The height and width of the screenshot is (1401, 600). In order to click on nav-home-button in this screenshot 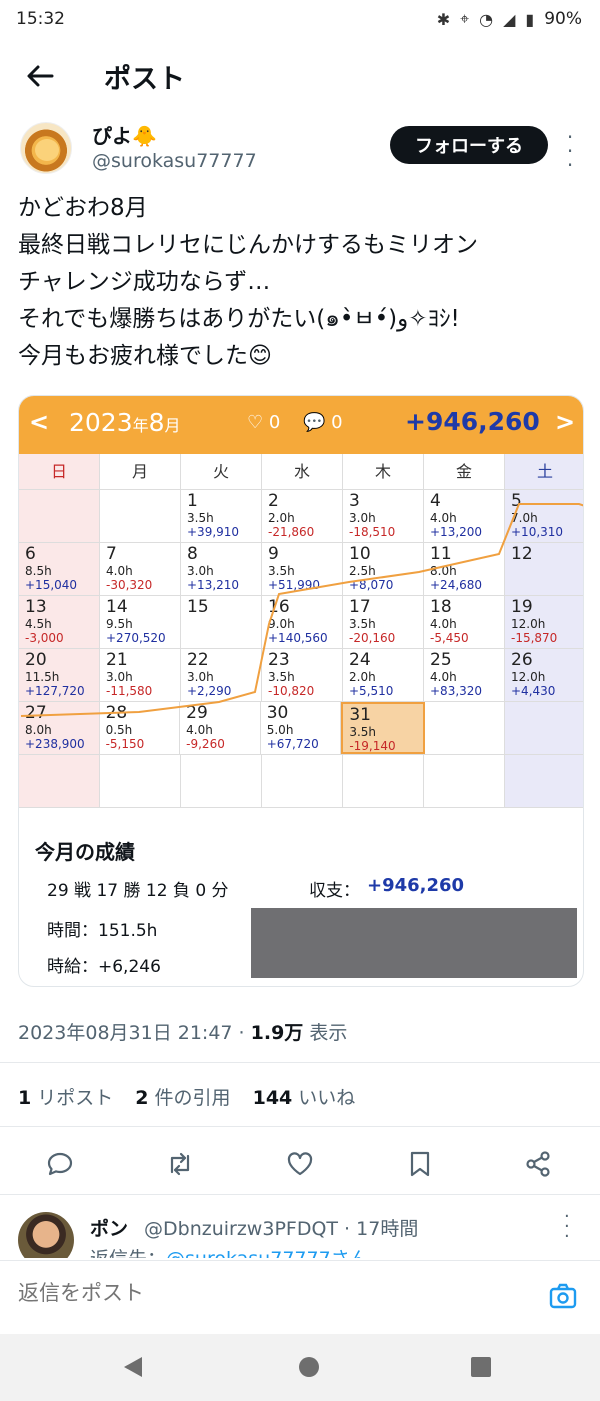, I will do `click(309, 1367)`.